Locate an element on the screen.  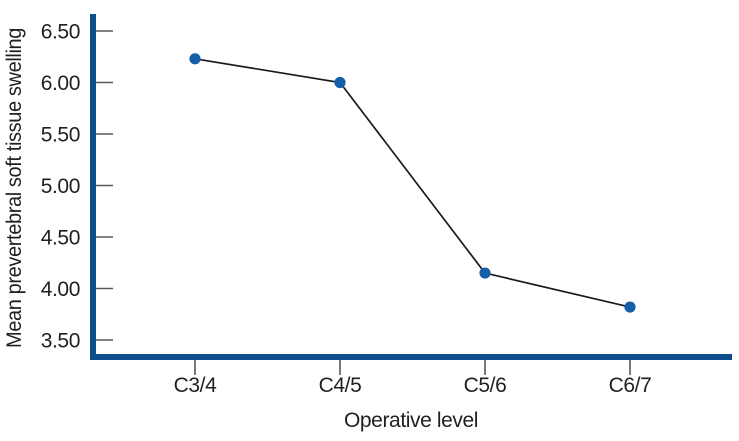
y-axis-line is located at coordinates (93, 187).